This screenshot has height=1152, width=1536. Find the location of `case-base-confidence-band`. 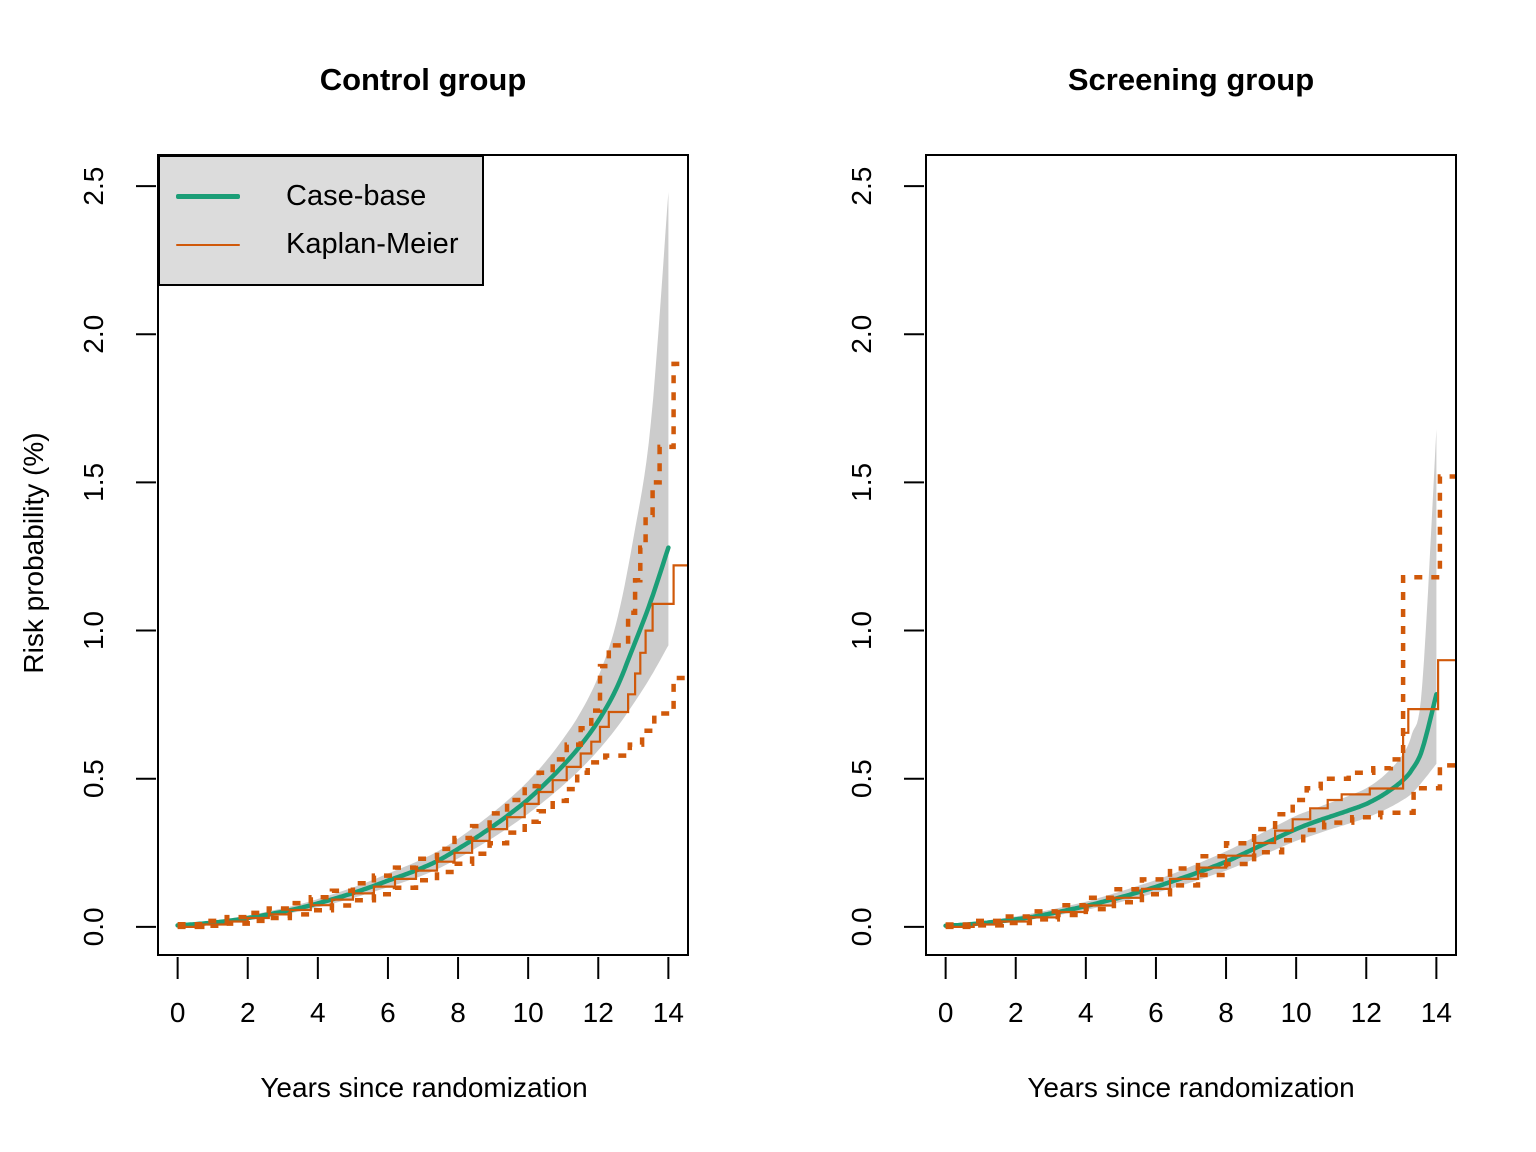

case-base-confidence-band is located at coordinates (1191, 678).